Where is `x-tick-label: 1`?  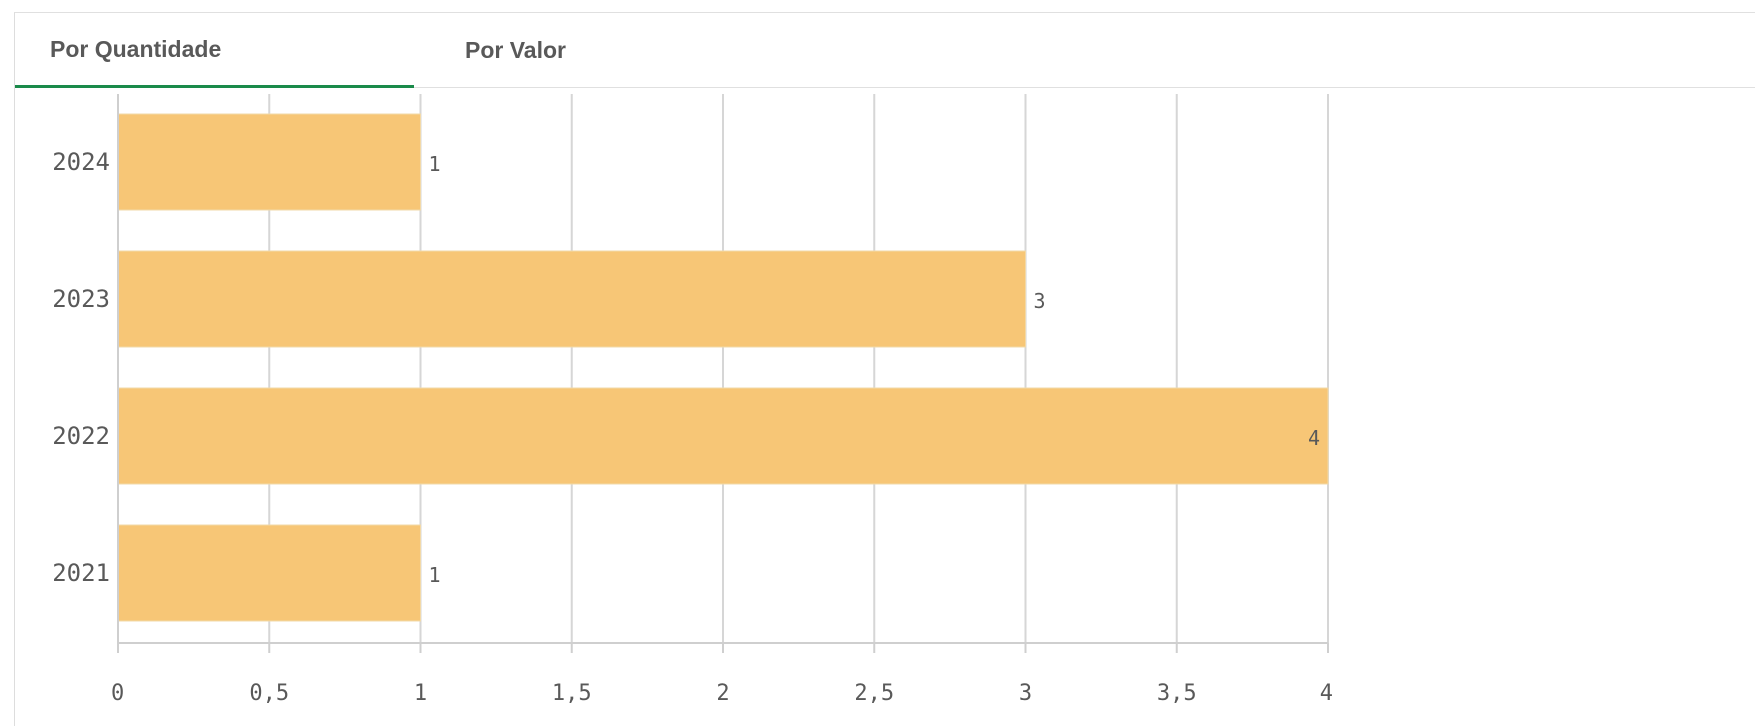 x-tick-label: 1 is located at coordinates (420, 693).